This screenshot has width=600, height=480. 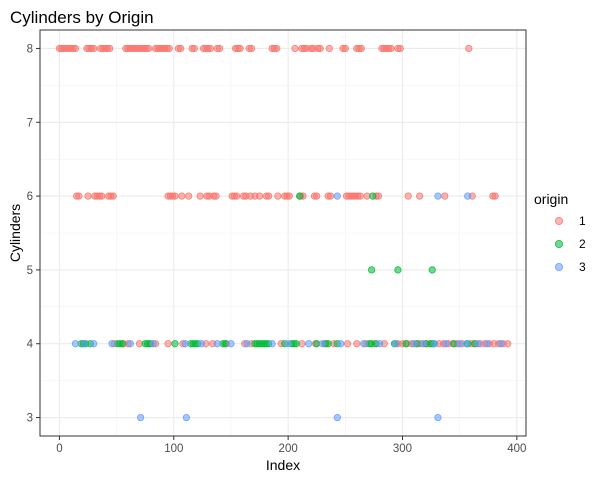 I want to click on y-tick-label: 3, so click(x=30, y=419).